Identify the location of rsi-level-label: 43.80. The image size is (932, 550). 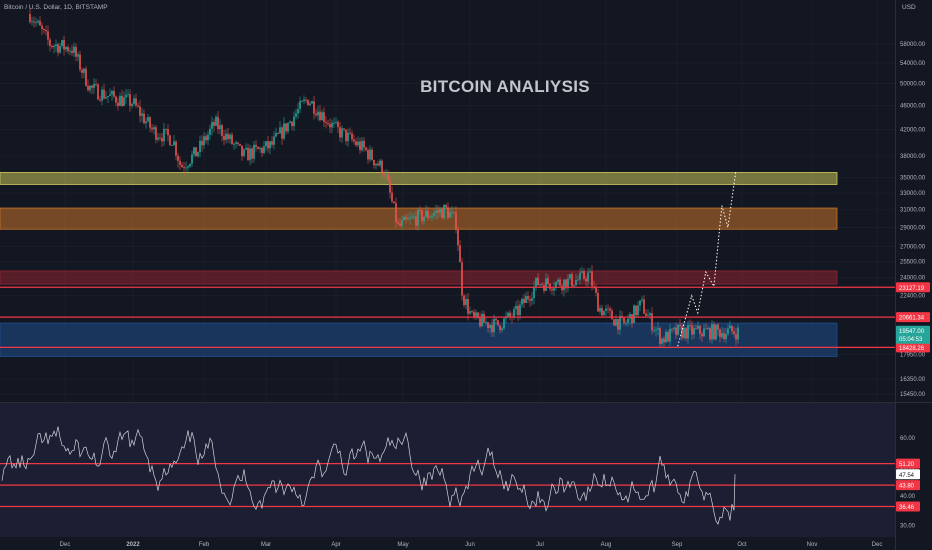
(907, 487).